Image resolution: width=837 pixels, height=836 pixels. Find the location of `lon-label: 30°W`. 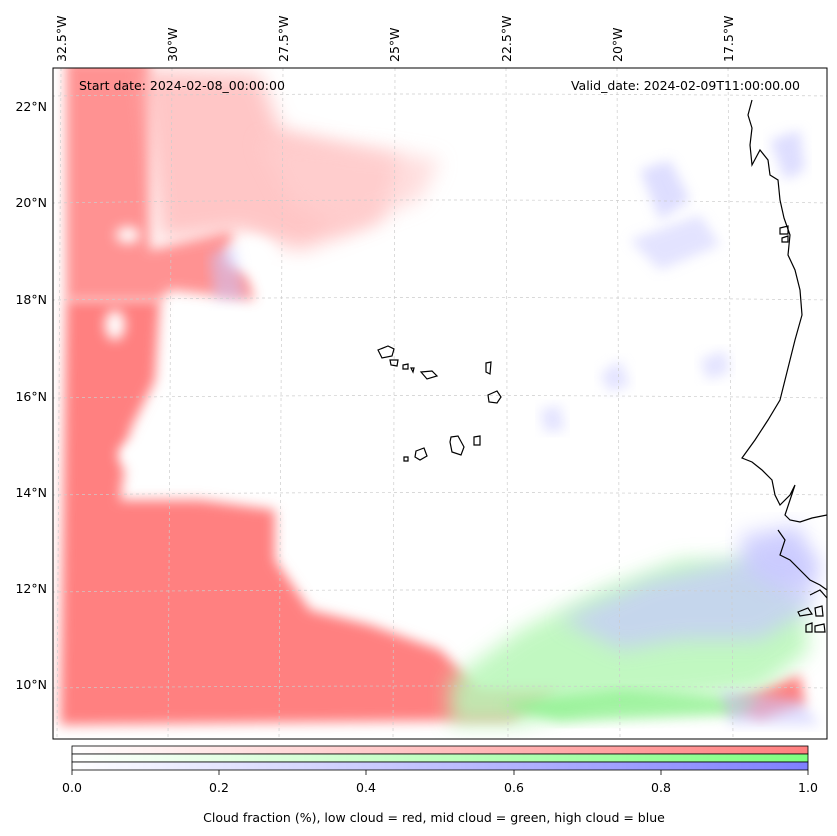

lon-label: 30°W is located at coordinates (172, 44).